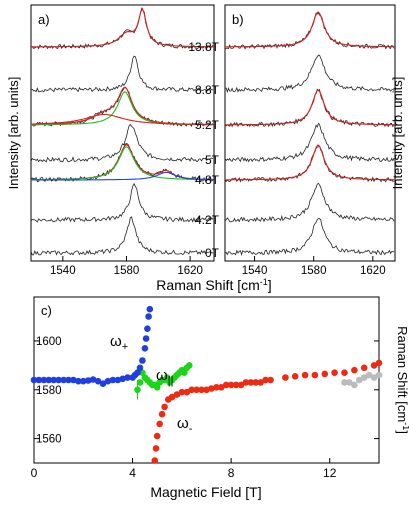 Image resolution: width=409 pixels, height=505 pixels. I want to click on spectrum-a-8.8T, so click(121, 74).